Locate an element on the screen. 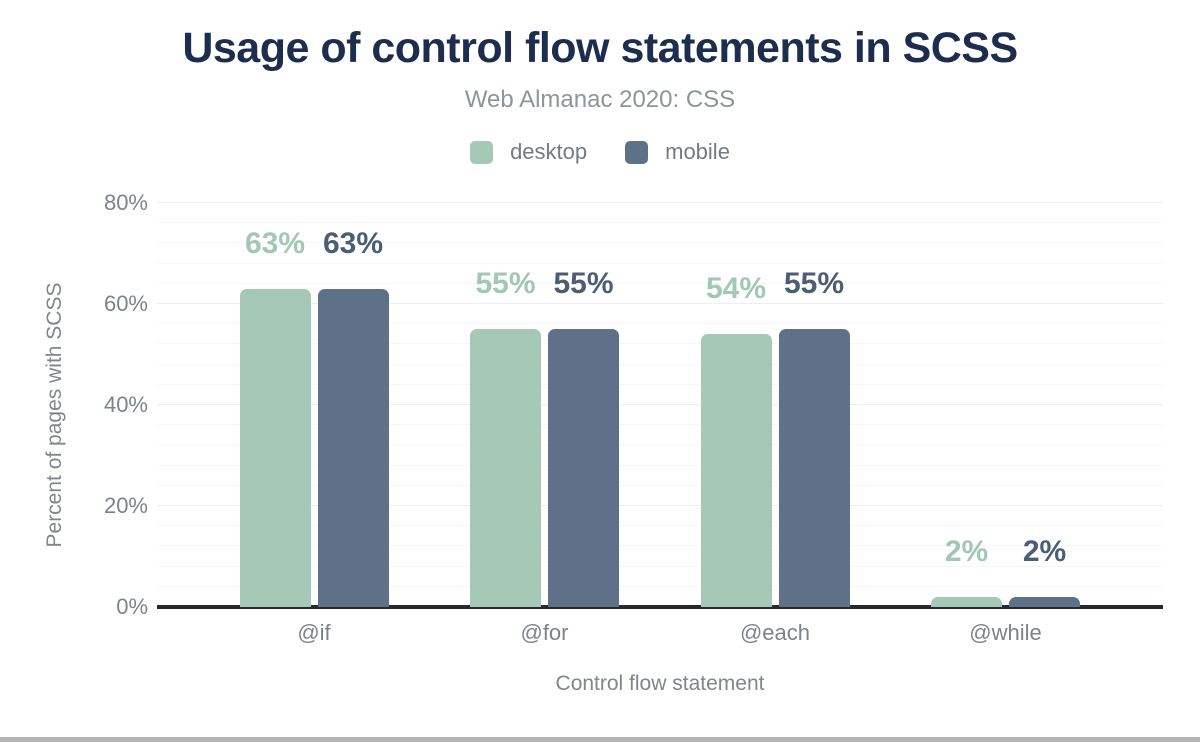 The height and width of the screenshot is (742, 1200). y-tick-label: 0% is located at coordinates (132, 606).